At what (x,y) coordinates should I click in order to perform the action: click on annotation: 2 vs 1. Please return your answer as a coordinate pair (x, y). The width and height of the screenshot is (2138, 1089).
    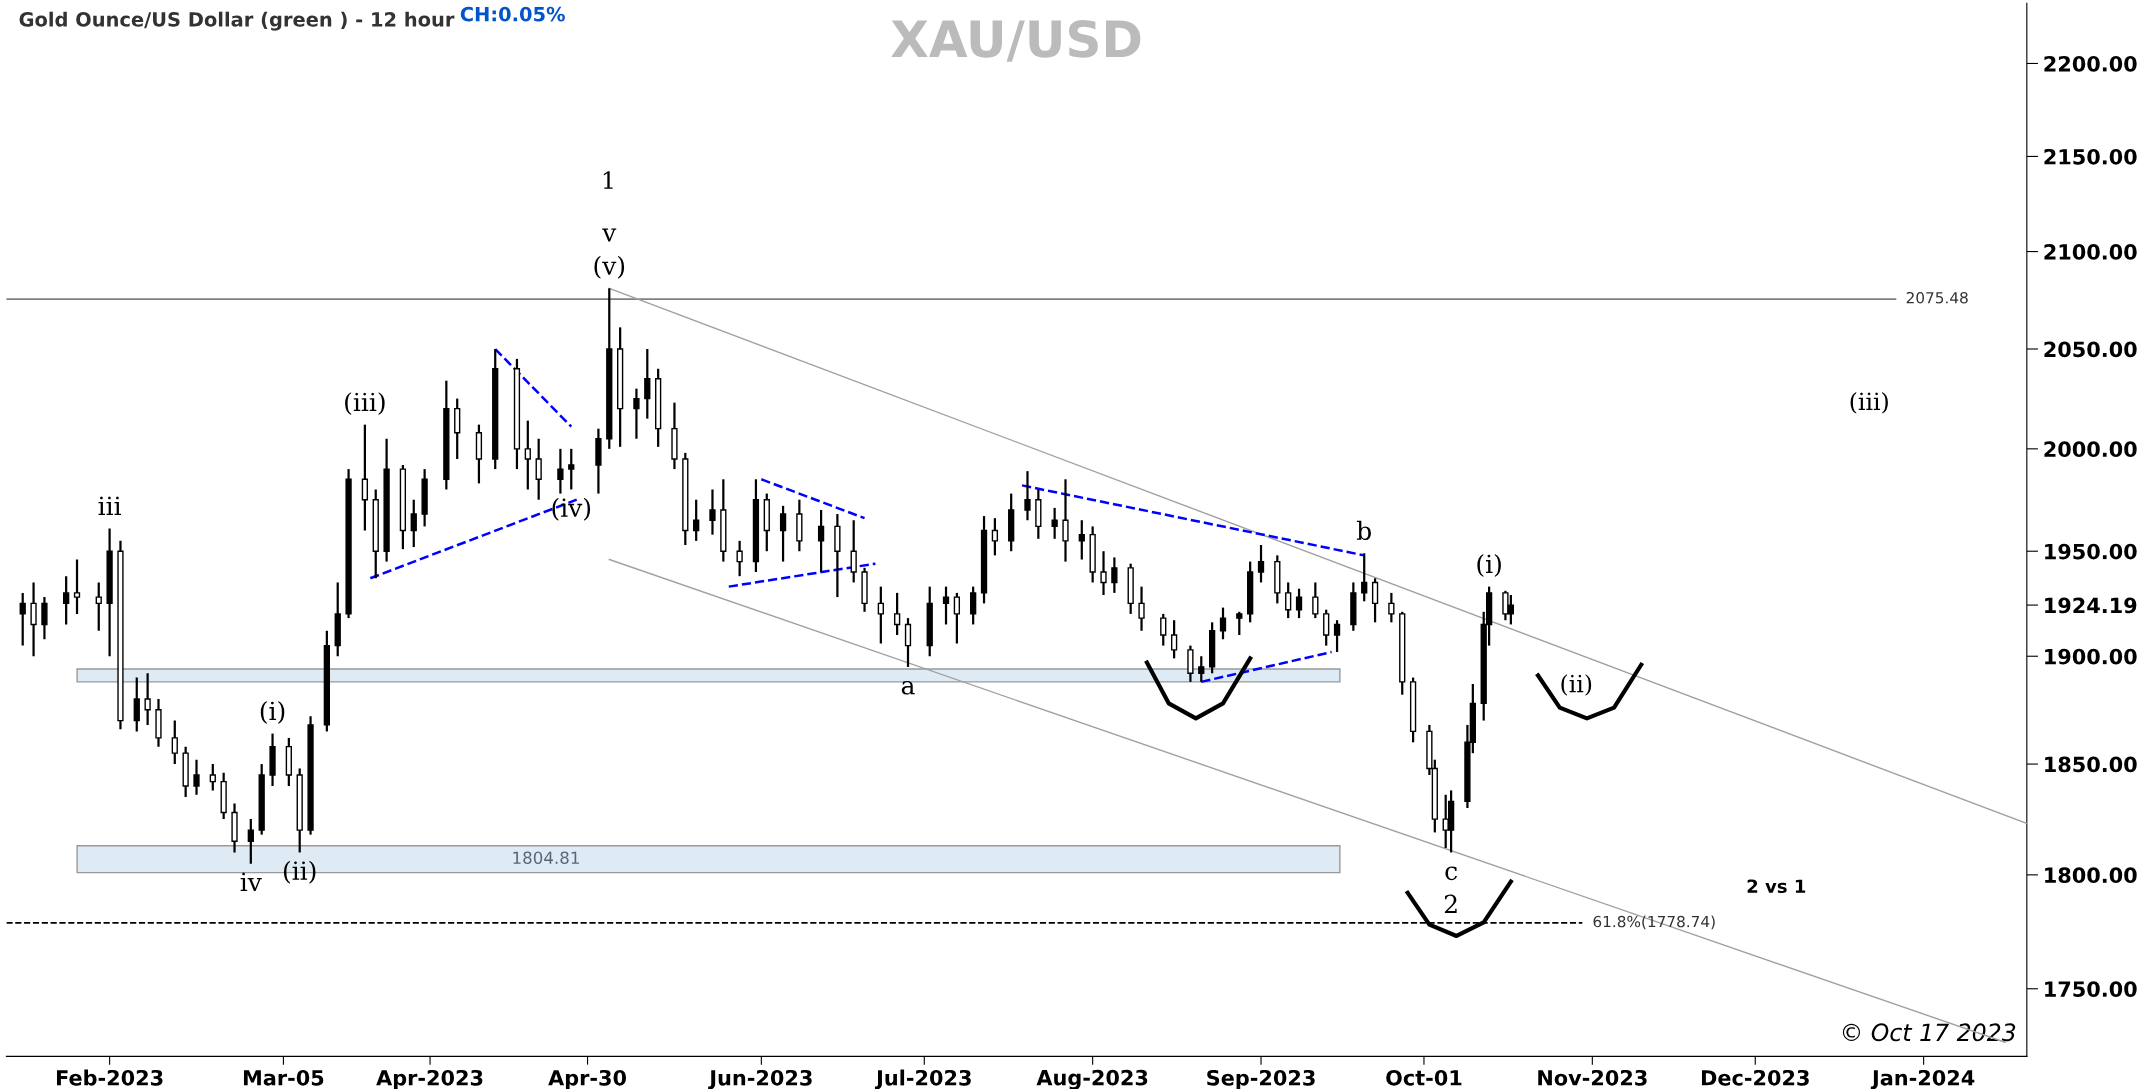
    Looking at the image, I should click on (1776, 886).